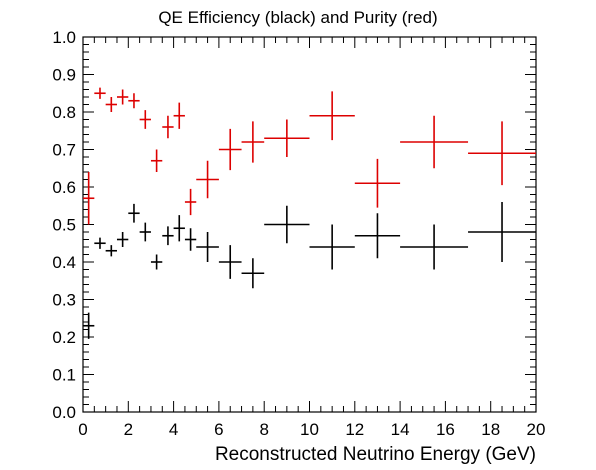  Describe the element at coordinates (490, 429) in the screenshot. I see `x-tick-label: 18` at that location.